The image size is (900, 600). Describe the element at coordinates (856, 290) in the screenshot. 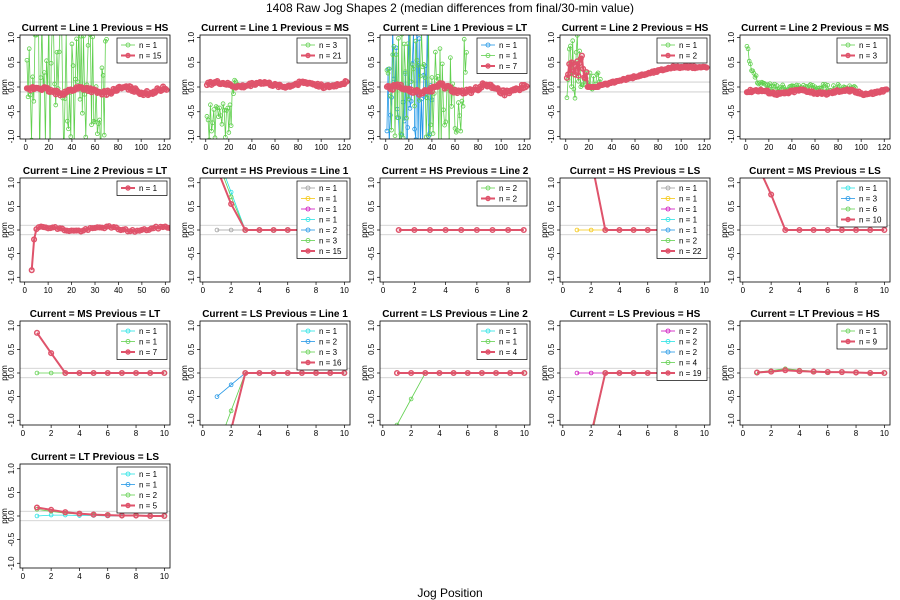

I see `x-tick-label: 8` at that location.